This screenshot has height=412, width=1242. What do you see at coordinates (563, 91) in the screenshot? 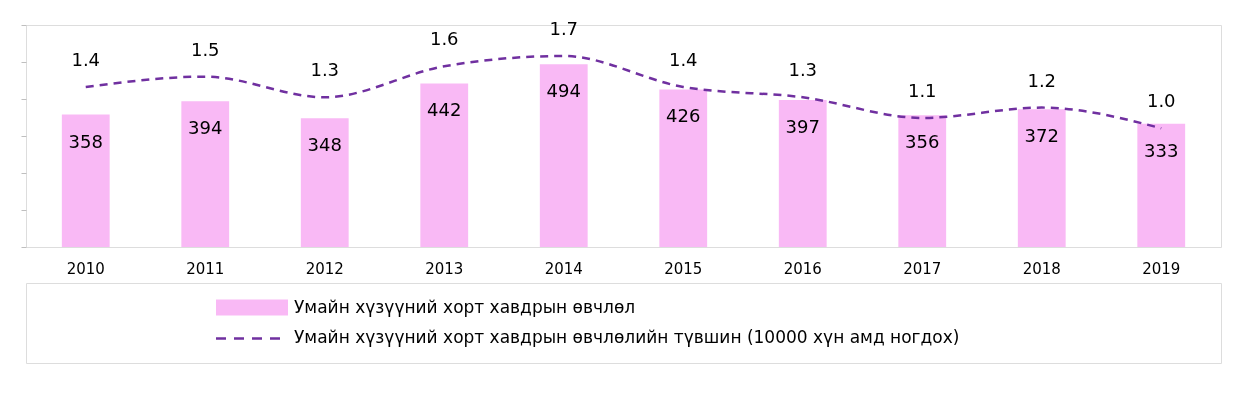
I see `data-label: 494` at bounding box center [563, 91].